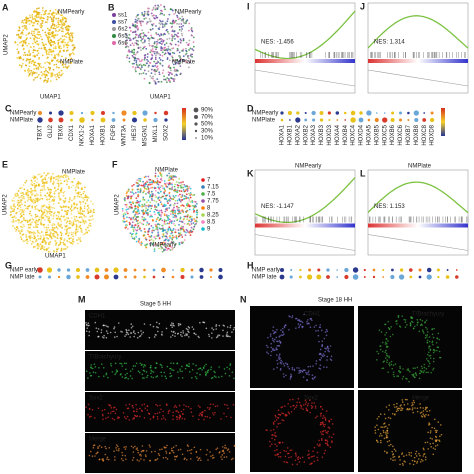 The height and width of the screenshot is (474, 474). What do you see at coordinates (104, 134) in the screenshot?
I see `gene-label: HOXB1` at bounding box center [104, 134].